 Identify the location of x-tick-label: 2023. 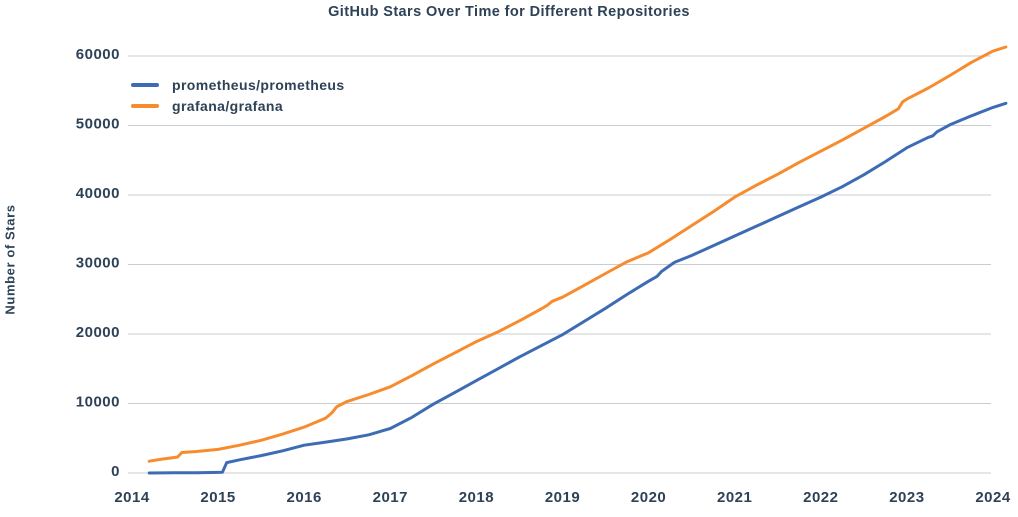
(906, 497).